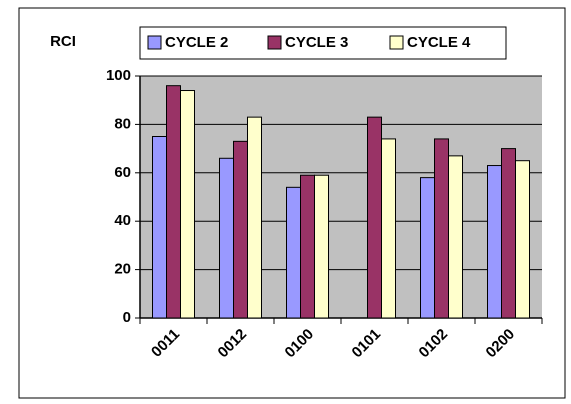 This screenshot has width=571, height=404. What do you see at coordinates (122, 269) in the screenshot?
I see `y-tick-label: 20` at bounding box center [122, 269].